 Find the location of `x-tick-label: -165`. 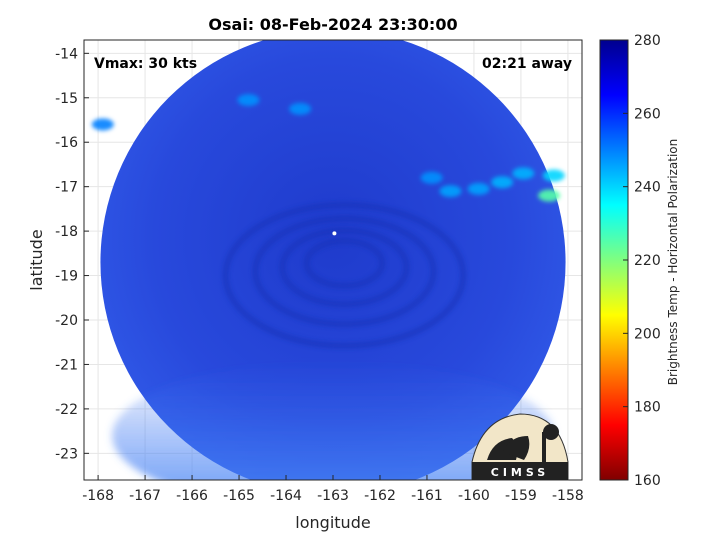

x-tick-label: -165 is located at coordinates (239, 496).